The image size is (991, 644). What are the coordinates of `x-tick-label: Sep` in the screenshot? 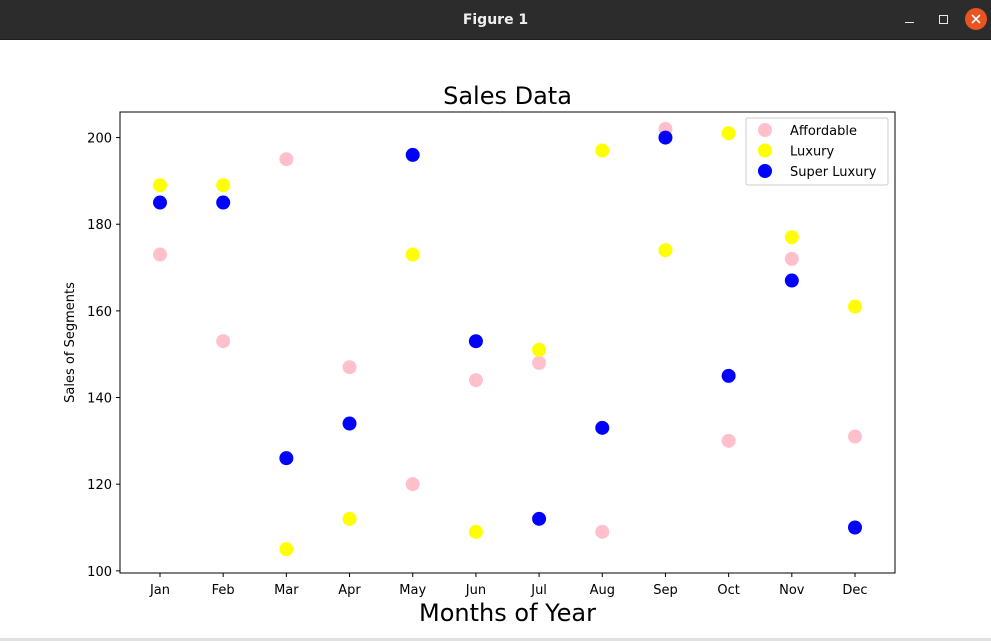 It's located at (665, 590).